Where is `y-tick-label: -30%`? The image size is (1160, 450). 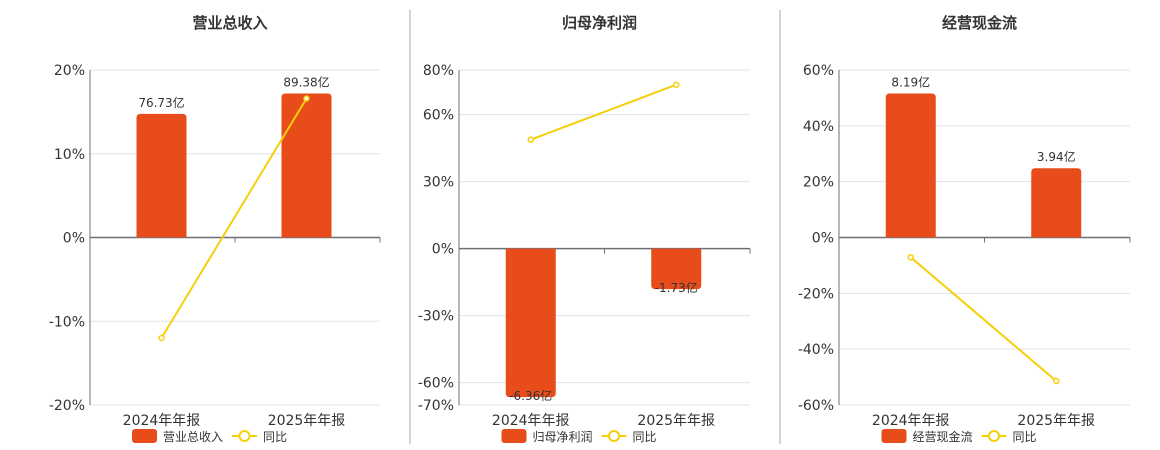
y-tick-label: -30% is located at coordinates (436, 317).